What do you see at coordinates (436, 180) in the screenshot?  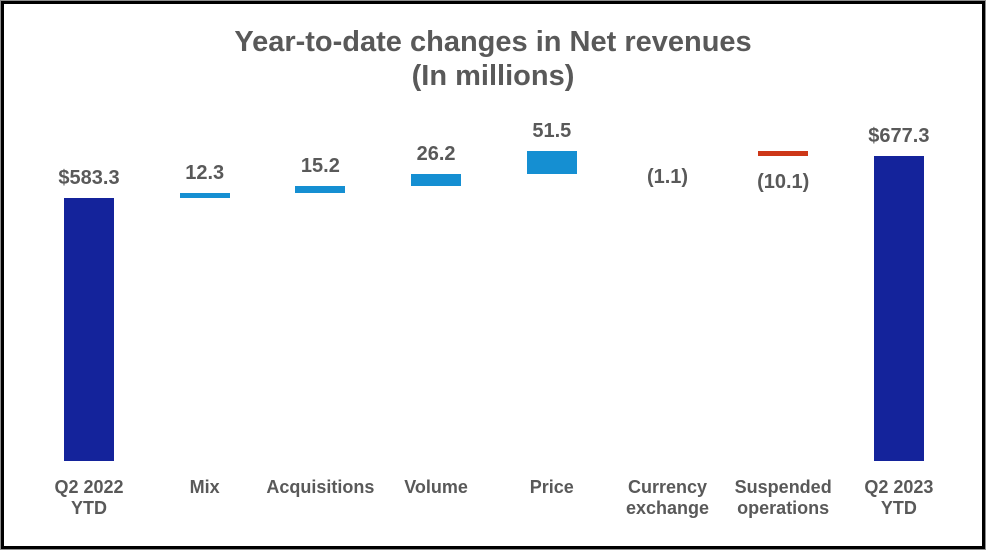 I see `bar-volume` at bounding box center [436, 180].